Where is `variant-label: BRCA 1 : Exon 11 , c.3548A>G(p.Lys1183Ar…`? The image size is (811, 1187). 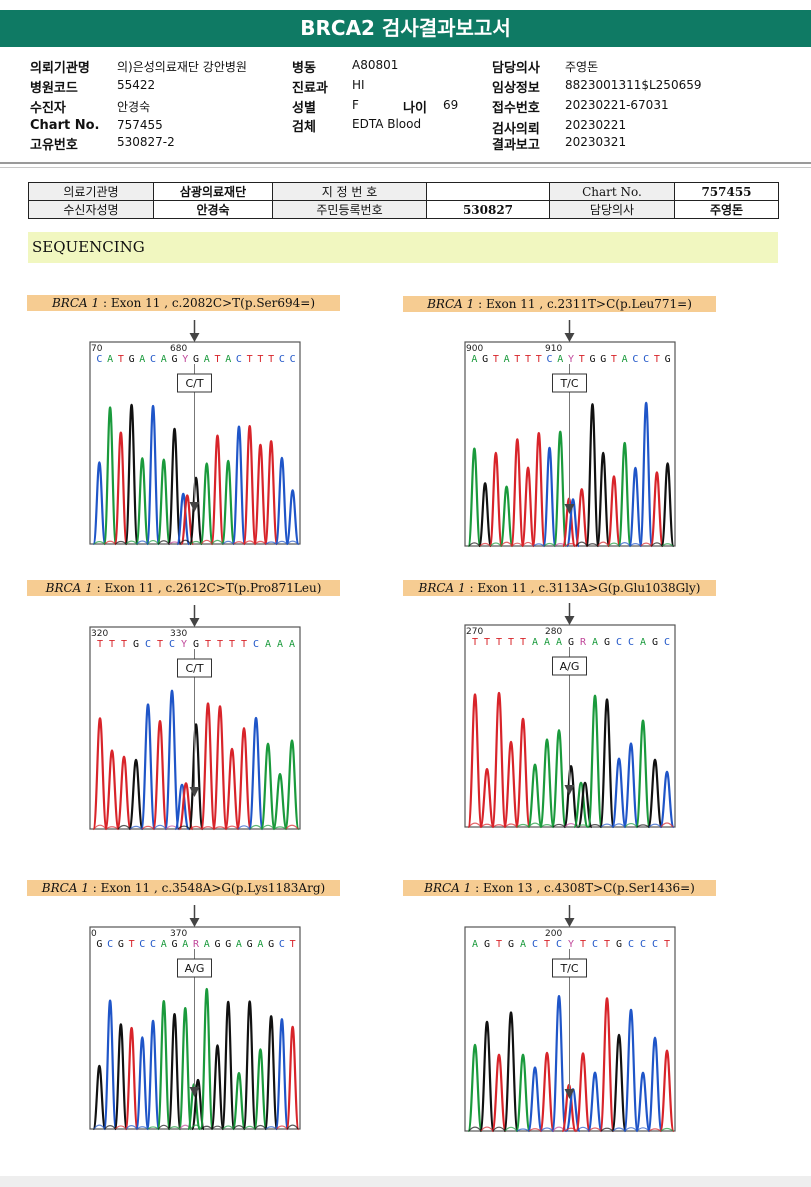
variant-label: BRCA 1 : Exon 11 , c.3548A>G(p.Lys1183Ar… is located at coordinates (183, 888).